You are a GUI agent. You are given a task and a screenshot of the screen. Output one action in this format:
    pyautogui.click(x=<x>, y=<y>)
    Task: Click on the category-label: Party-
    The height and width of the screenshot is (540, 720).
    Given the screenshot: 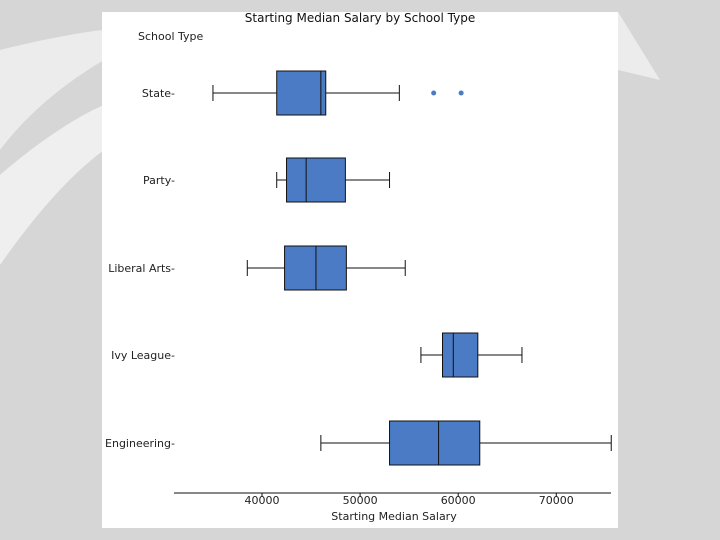 What is the action you would take?
    pyautogui.click(x=159, y=180)
    